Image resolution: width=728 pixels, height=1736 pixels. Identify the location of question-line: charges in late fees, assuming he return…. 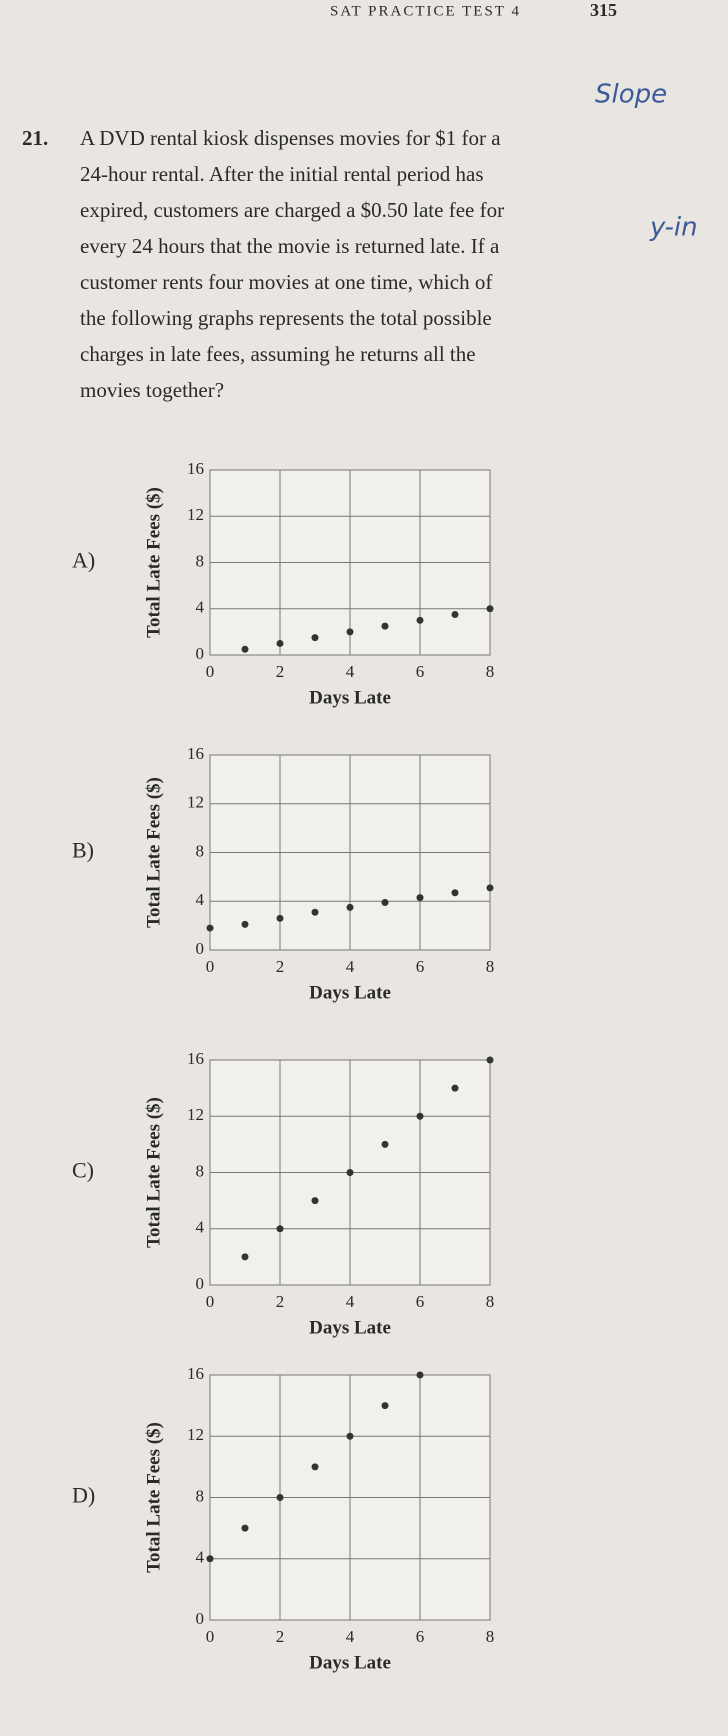
(278, 354).